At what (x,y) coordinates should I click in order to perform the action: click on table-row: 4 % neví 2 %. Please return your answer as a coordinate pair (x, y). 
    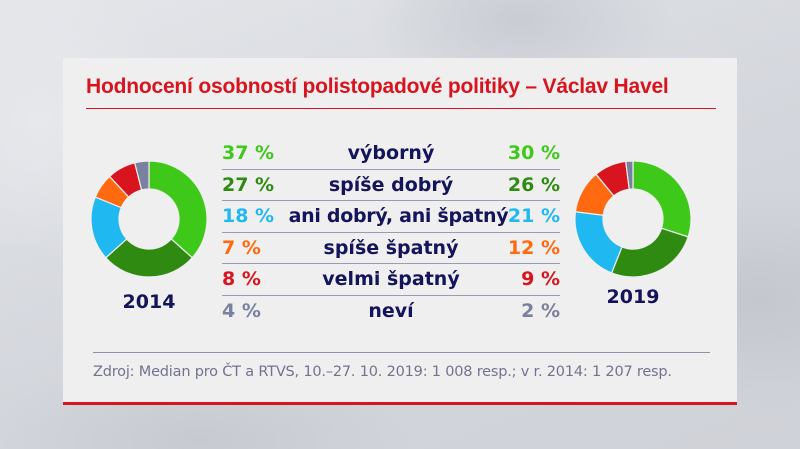
    Looking at the image, I should click on (391, 312).